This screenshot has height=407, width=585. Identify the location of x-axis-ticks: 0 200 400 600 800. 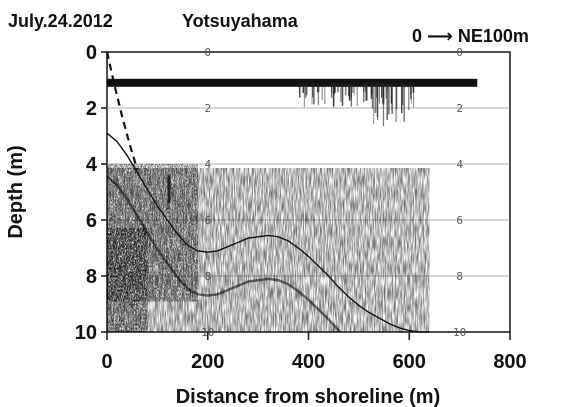
(314, 352).